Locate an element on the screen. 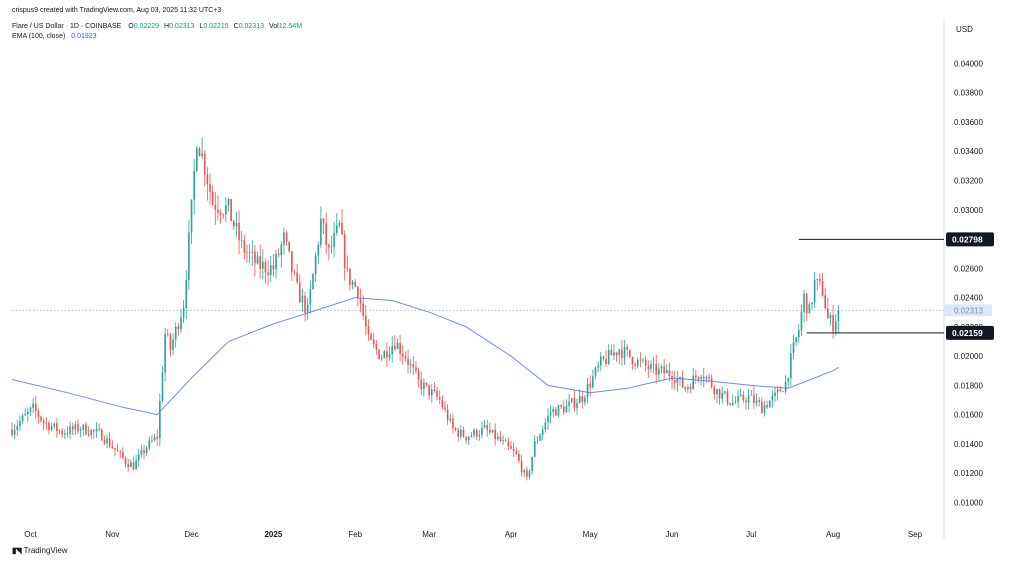  ohlc-key: H is located at coordinates (167, 26).